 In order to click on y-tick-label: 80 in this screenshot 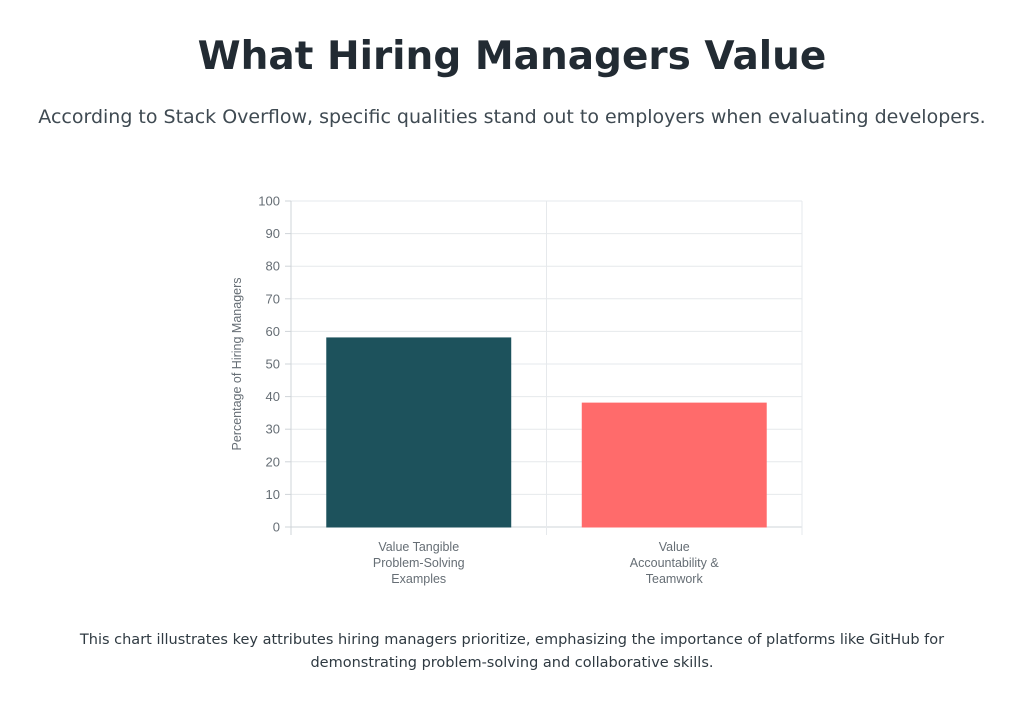, I will do `click(273, 266)`.